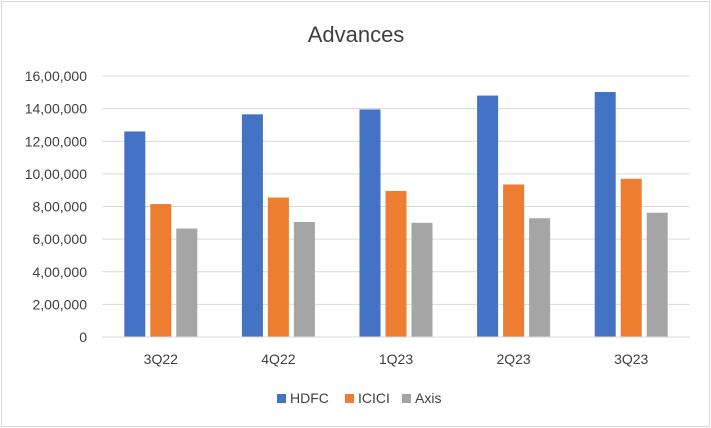  What do you see at coordinates (657, 274) in the screenshot?
I see `bar-axis-3q23` at bounding box center [657, 274].